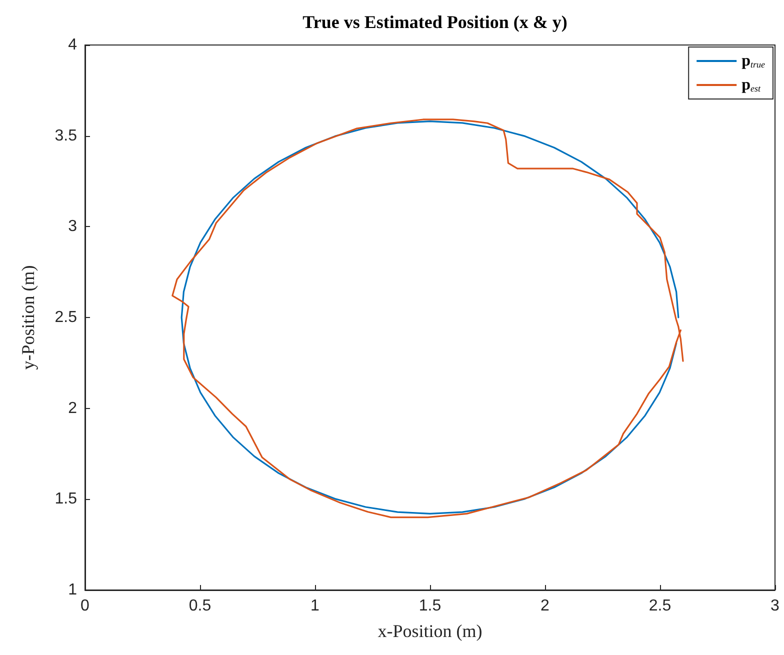 Image resolution: width=784 pixels, height=655 pixels. What do you see at coordinates (73, 45) in the screenshot?
I see `y-tick-label: 4` at bounding box center [73, 45].